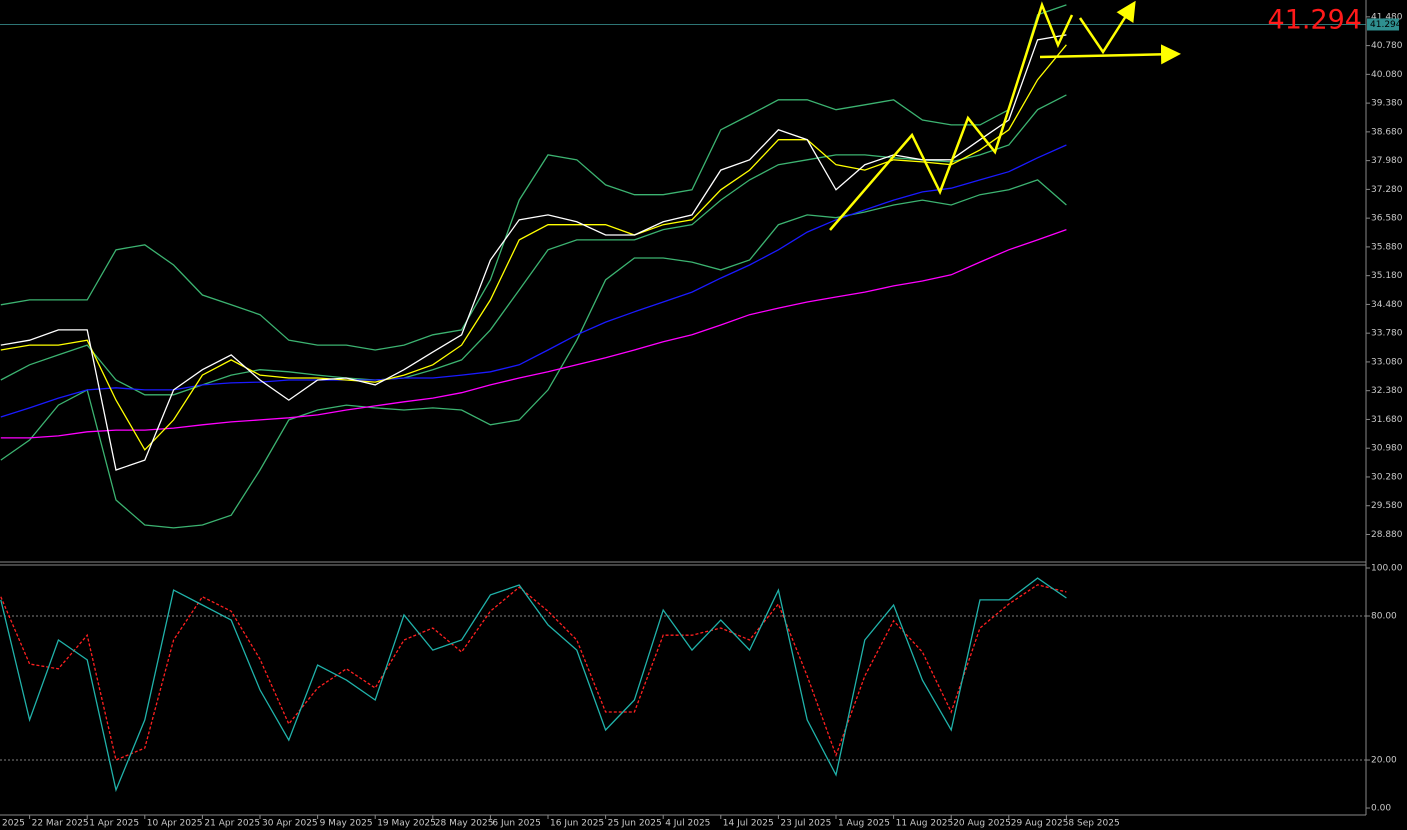  I want to click on arrow-up, so click(1107, 27).